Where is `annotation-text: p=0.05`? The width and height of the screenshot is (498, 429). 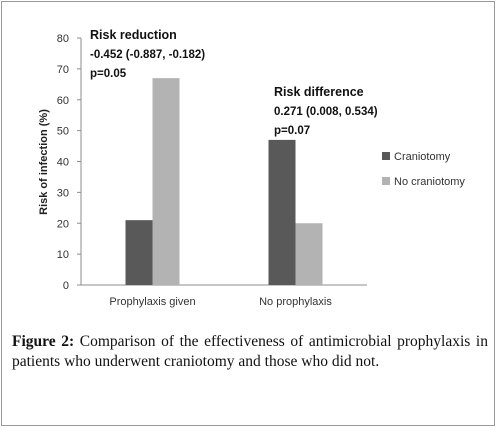 annotation-text: p=0.05 is located at coordinates (108, 74).